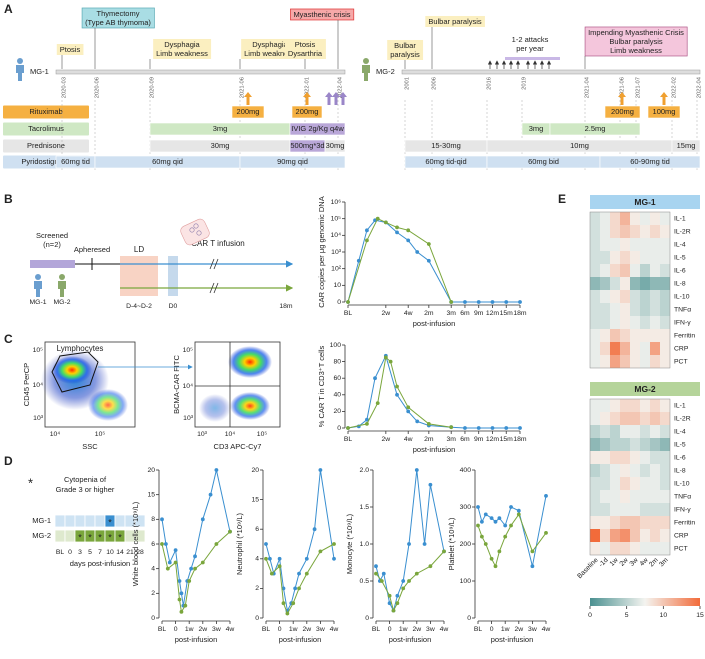  Describe the element at coordinates (623, 87) in the screenshot. I see `date-label: 2021-06` at that location.